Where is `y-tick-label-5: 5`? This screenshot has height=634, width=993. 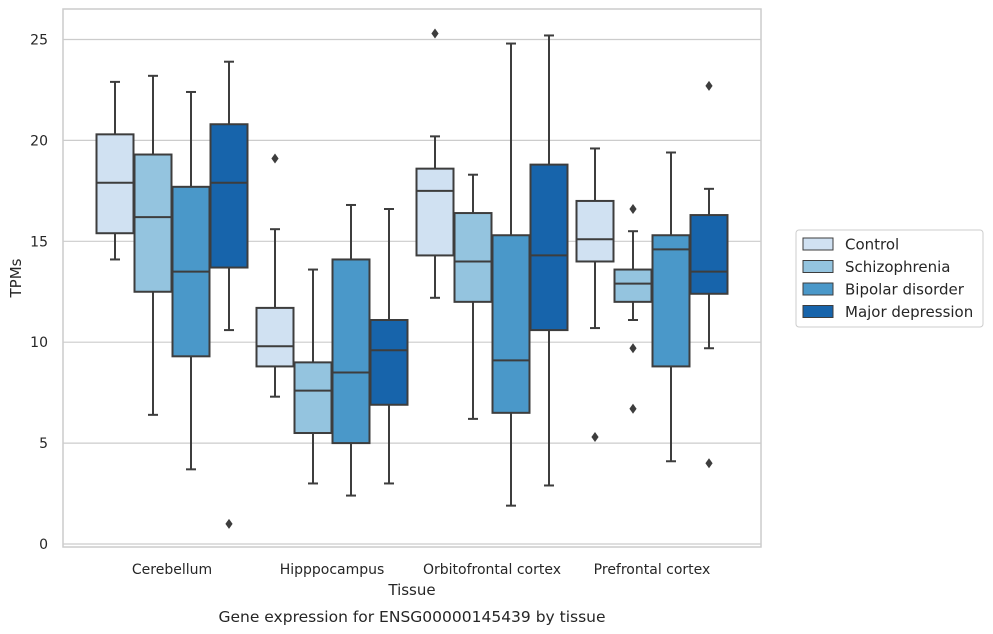 y-tick-label-5: 5 is located at coordinates (43, 444).